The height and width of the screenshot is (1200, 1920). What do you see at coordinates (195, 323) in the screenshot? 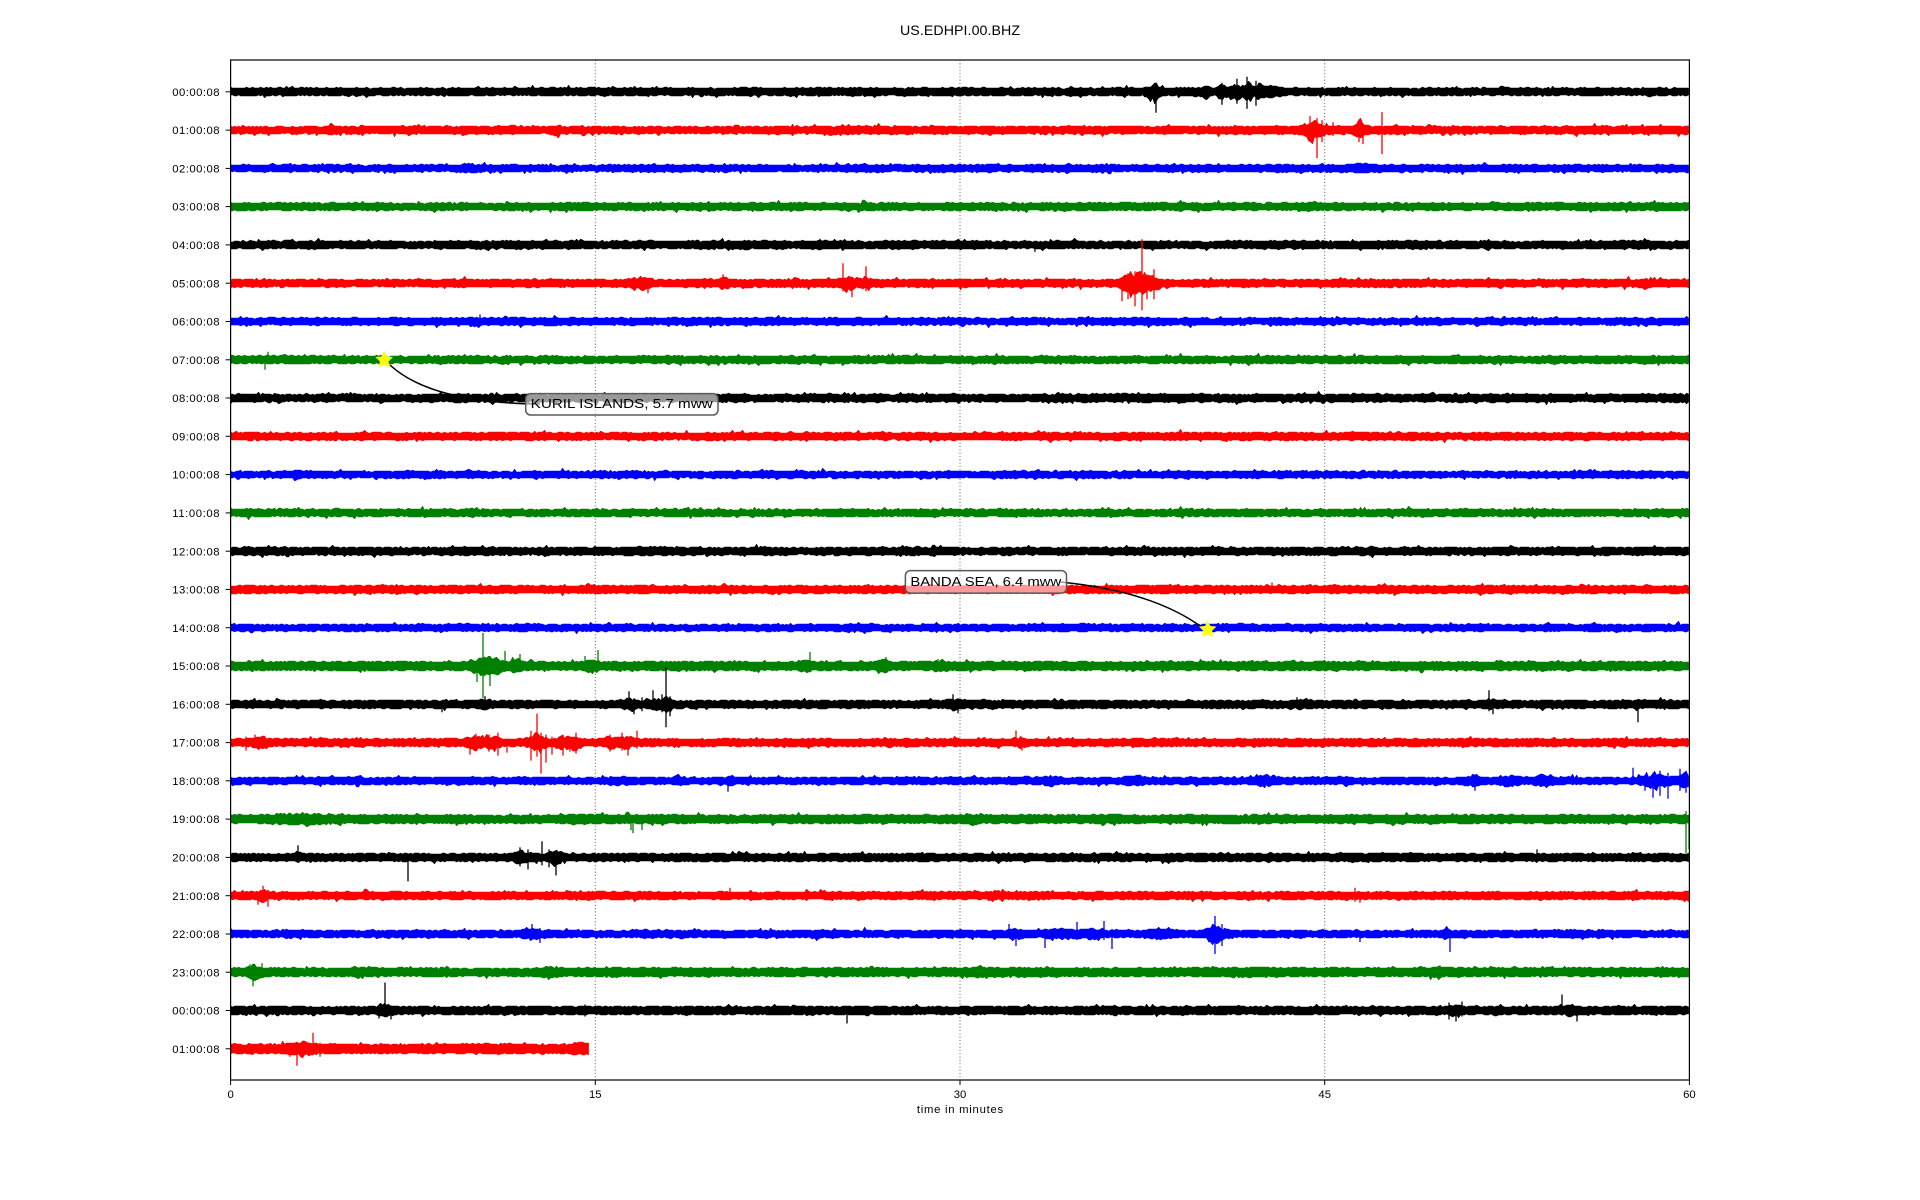
I see `svg-text: 06:00:08` at bounding box center [195, 323].